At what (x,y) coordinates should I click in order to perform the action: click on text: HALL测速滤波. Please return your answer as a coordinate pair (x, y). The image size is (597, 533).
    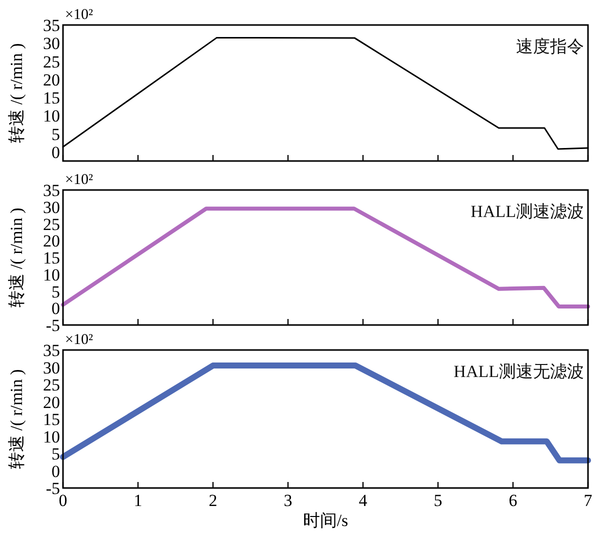
    Looking at the image, I should click on (527, 211).